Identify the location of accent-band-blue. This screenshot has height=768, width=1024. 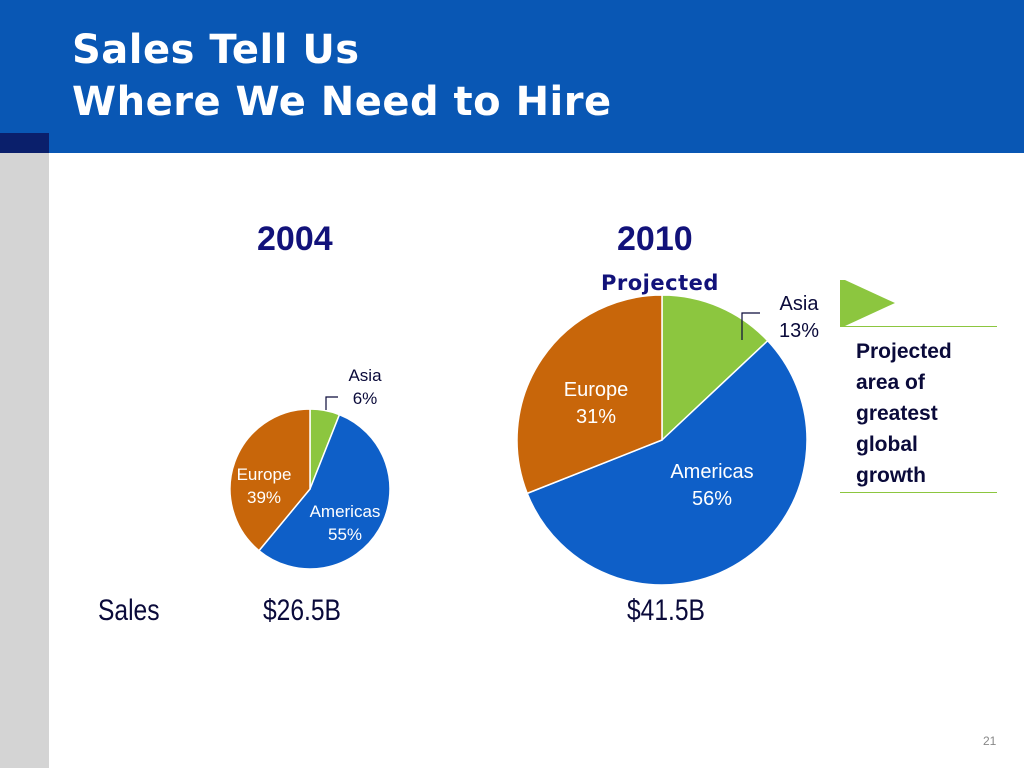
(536, 143).